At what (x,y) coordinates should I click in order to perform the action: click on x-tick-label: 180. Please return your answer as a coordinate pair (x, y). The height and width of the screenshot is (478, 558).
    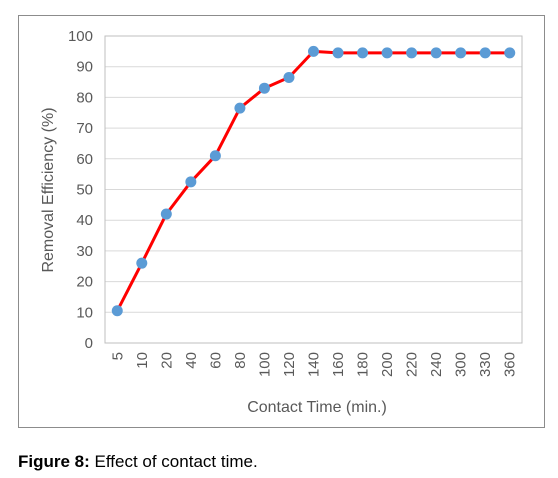
    Looking at the image, I should click on (363, 364).